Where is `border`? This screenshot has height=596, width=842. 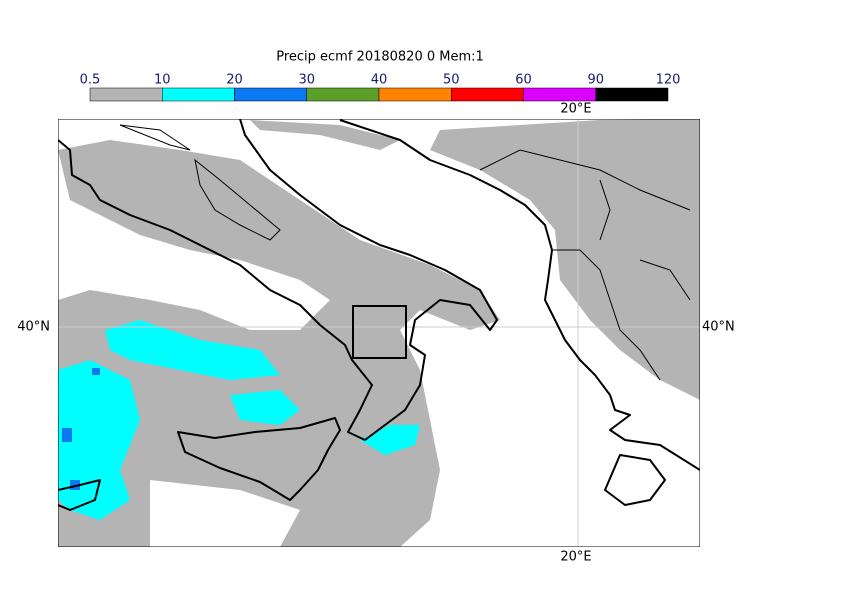 border is located at coordinates (585, 265).